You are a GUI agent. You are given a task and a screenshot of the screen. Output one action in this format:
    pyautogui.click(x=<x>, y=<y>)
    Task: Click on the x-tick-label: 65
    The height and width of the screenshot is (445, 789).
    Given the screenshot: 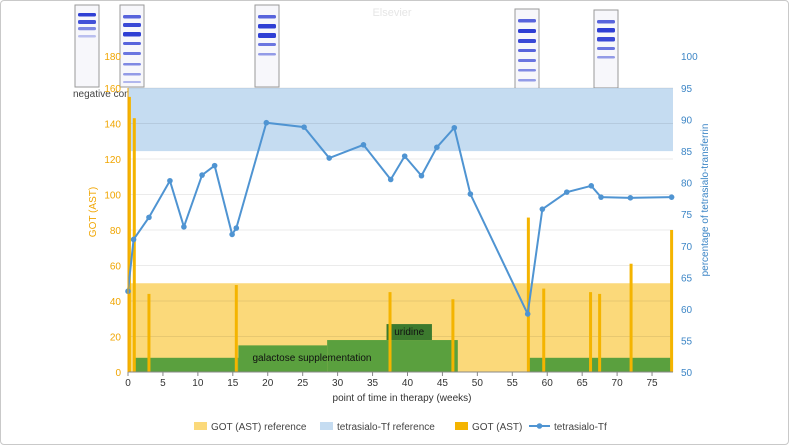 What is the action you would take?
    pyautogui.click(x=583, y=383)
    